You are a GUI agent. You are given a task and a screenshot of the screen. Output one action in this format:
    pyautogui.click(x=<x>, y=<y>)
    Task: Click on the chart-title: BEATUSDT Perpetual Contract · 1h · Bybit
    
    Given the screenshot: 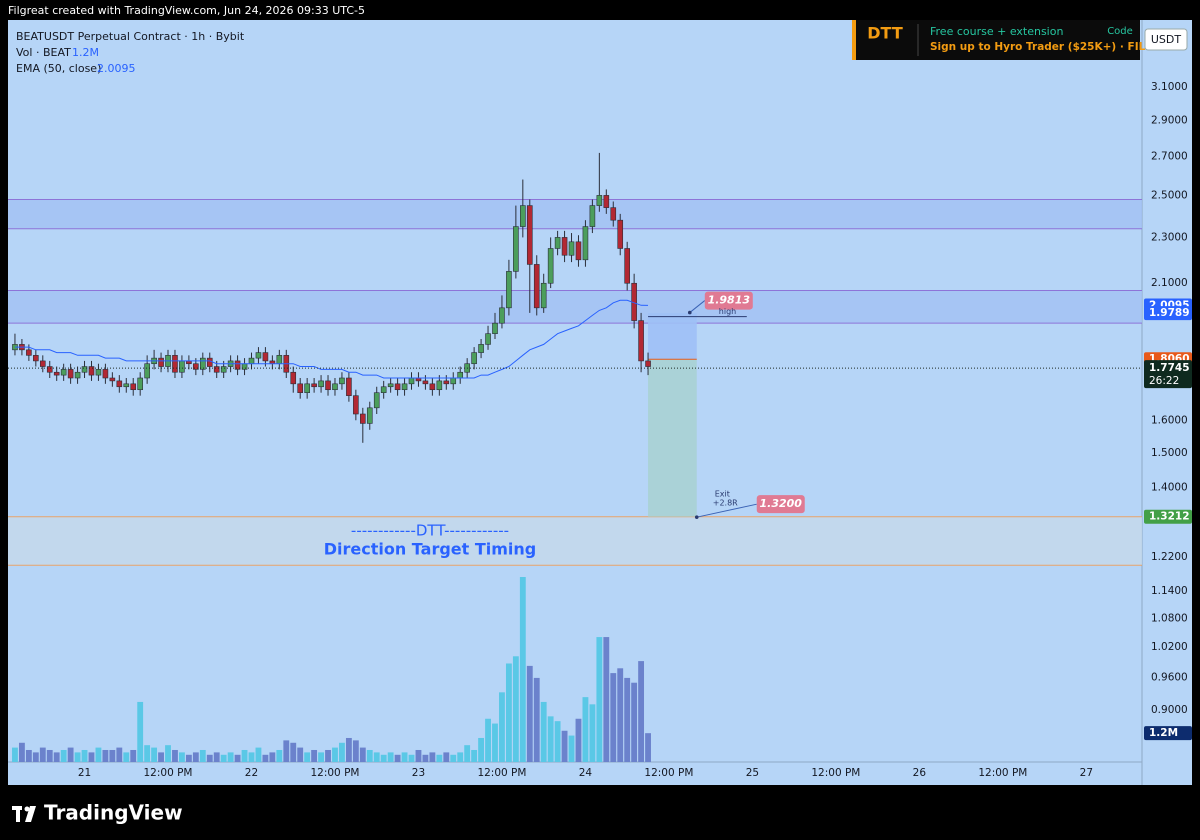 What is the action you would take?
    pyautogui.click(x=130, y=36)
    